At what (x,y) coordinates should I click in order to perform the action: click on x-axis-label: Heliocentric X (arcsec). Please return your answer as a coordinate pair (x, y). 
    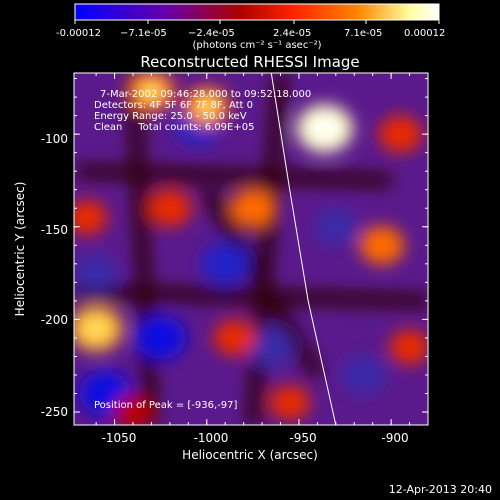
    Looking at the image, I should click on (250, 455).